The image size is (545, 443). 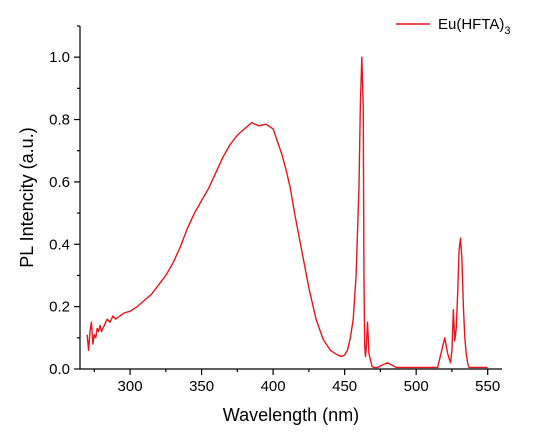 I want to click on y-tick-label: 0.6, so click(x=59, y=182).